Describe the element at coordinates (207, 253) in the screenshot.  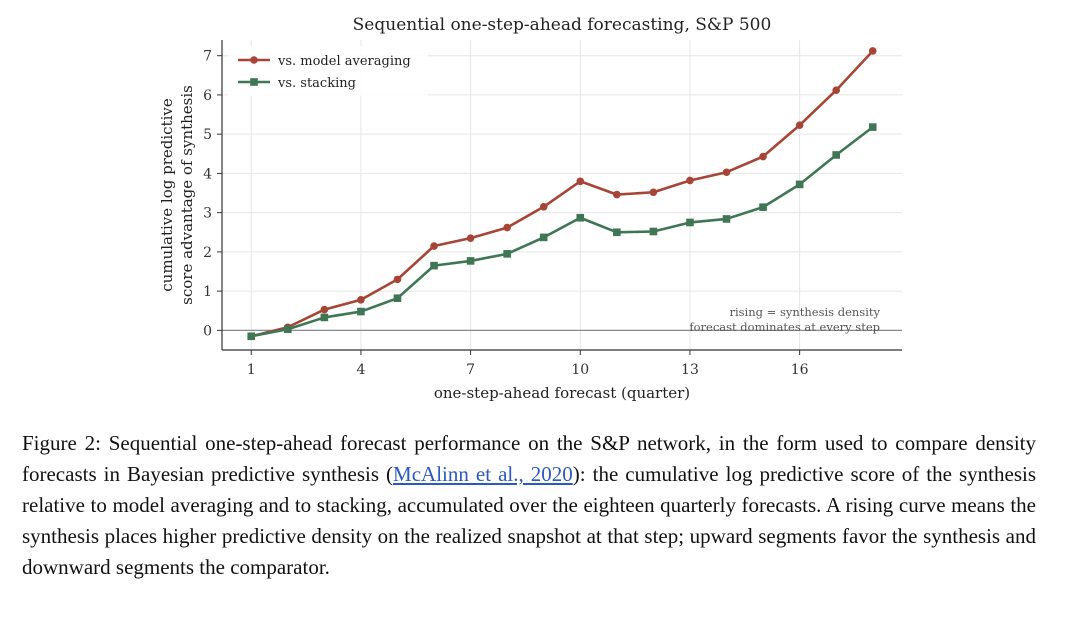
I see `y-tick-label: 2` at that location.